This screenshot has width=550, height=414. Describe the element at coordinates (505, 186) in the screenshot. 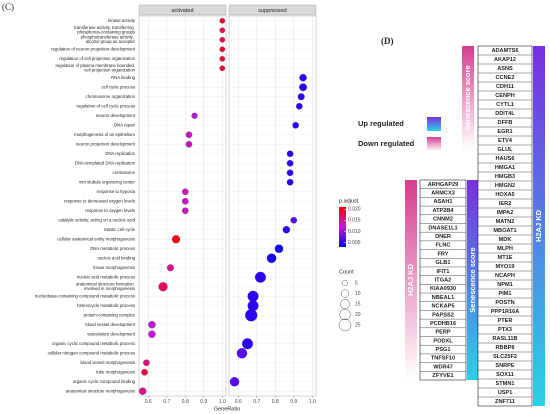

I see `gene: HMGN2` at that location.